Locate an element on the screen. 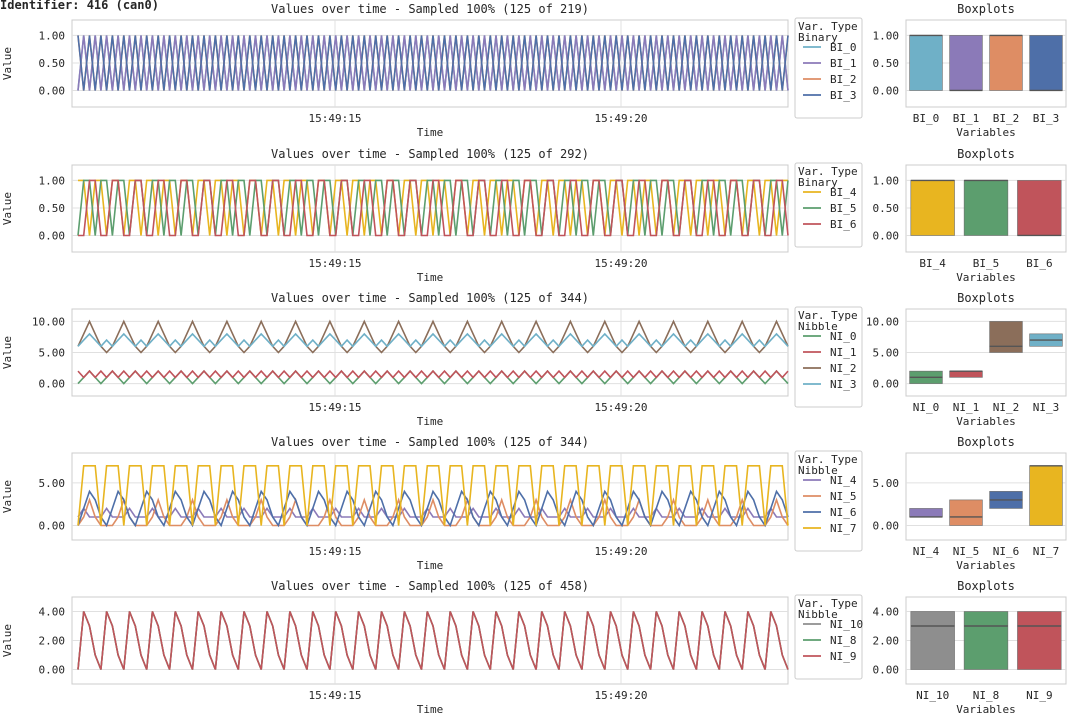  box-x-tick-label: BI_4 is located at coordinates (932, 263).